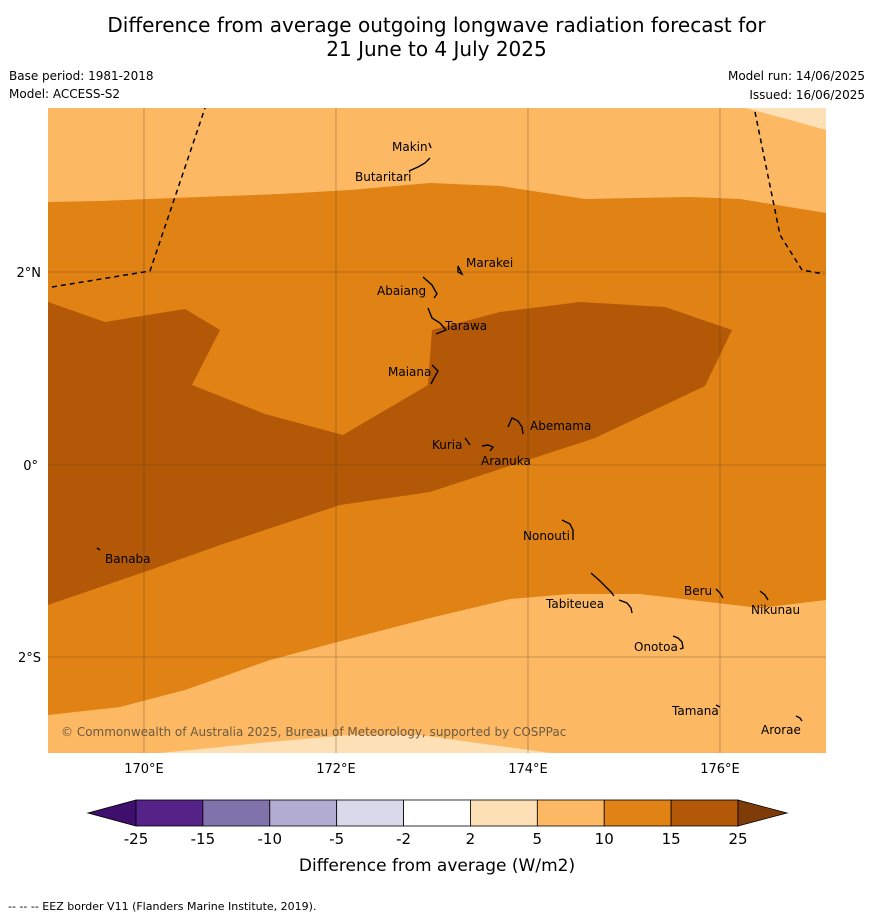 The width and height of the screenshot is (873, 919). What do you see at coordinates (111, 813) in the screenshot?
I see `colorbar-extend-low` at bounding box center [111, 813].